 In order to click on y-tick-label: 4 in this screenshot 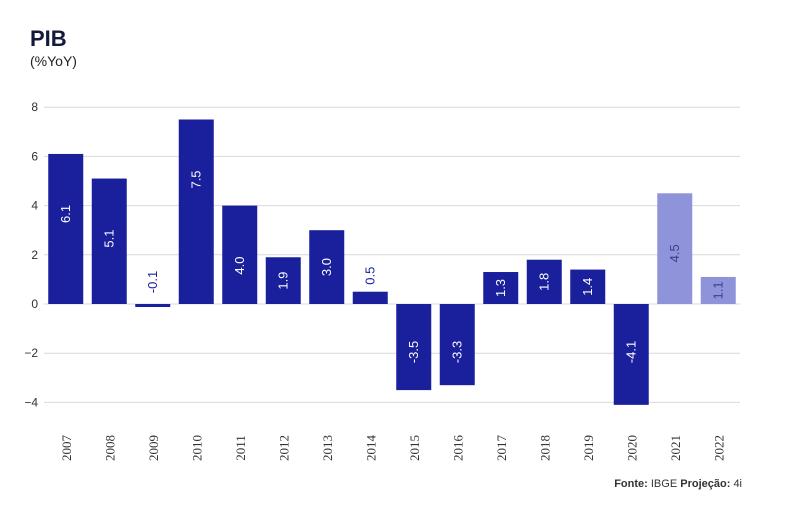, I will do `click(34, 206)`.